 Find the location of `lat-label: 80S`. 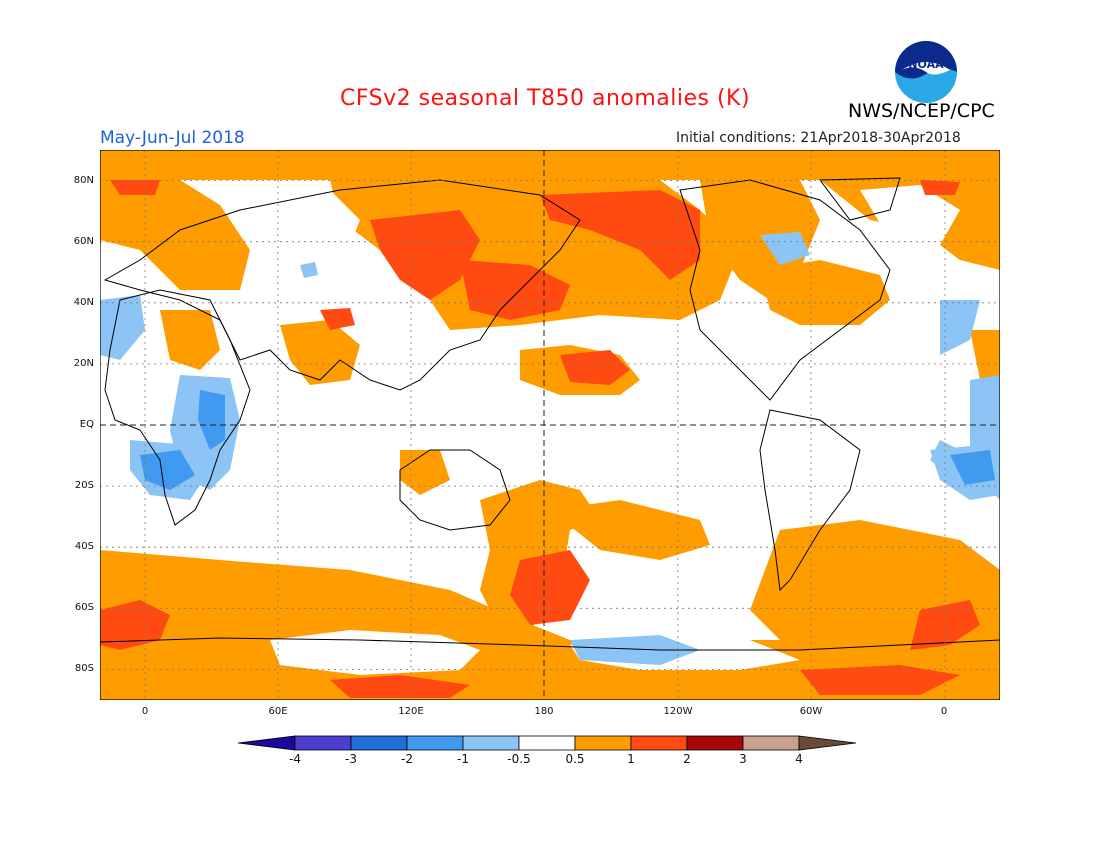

lat-label: 80S is located at coordinates (84, 668).